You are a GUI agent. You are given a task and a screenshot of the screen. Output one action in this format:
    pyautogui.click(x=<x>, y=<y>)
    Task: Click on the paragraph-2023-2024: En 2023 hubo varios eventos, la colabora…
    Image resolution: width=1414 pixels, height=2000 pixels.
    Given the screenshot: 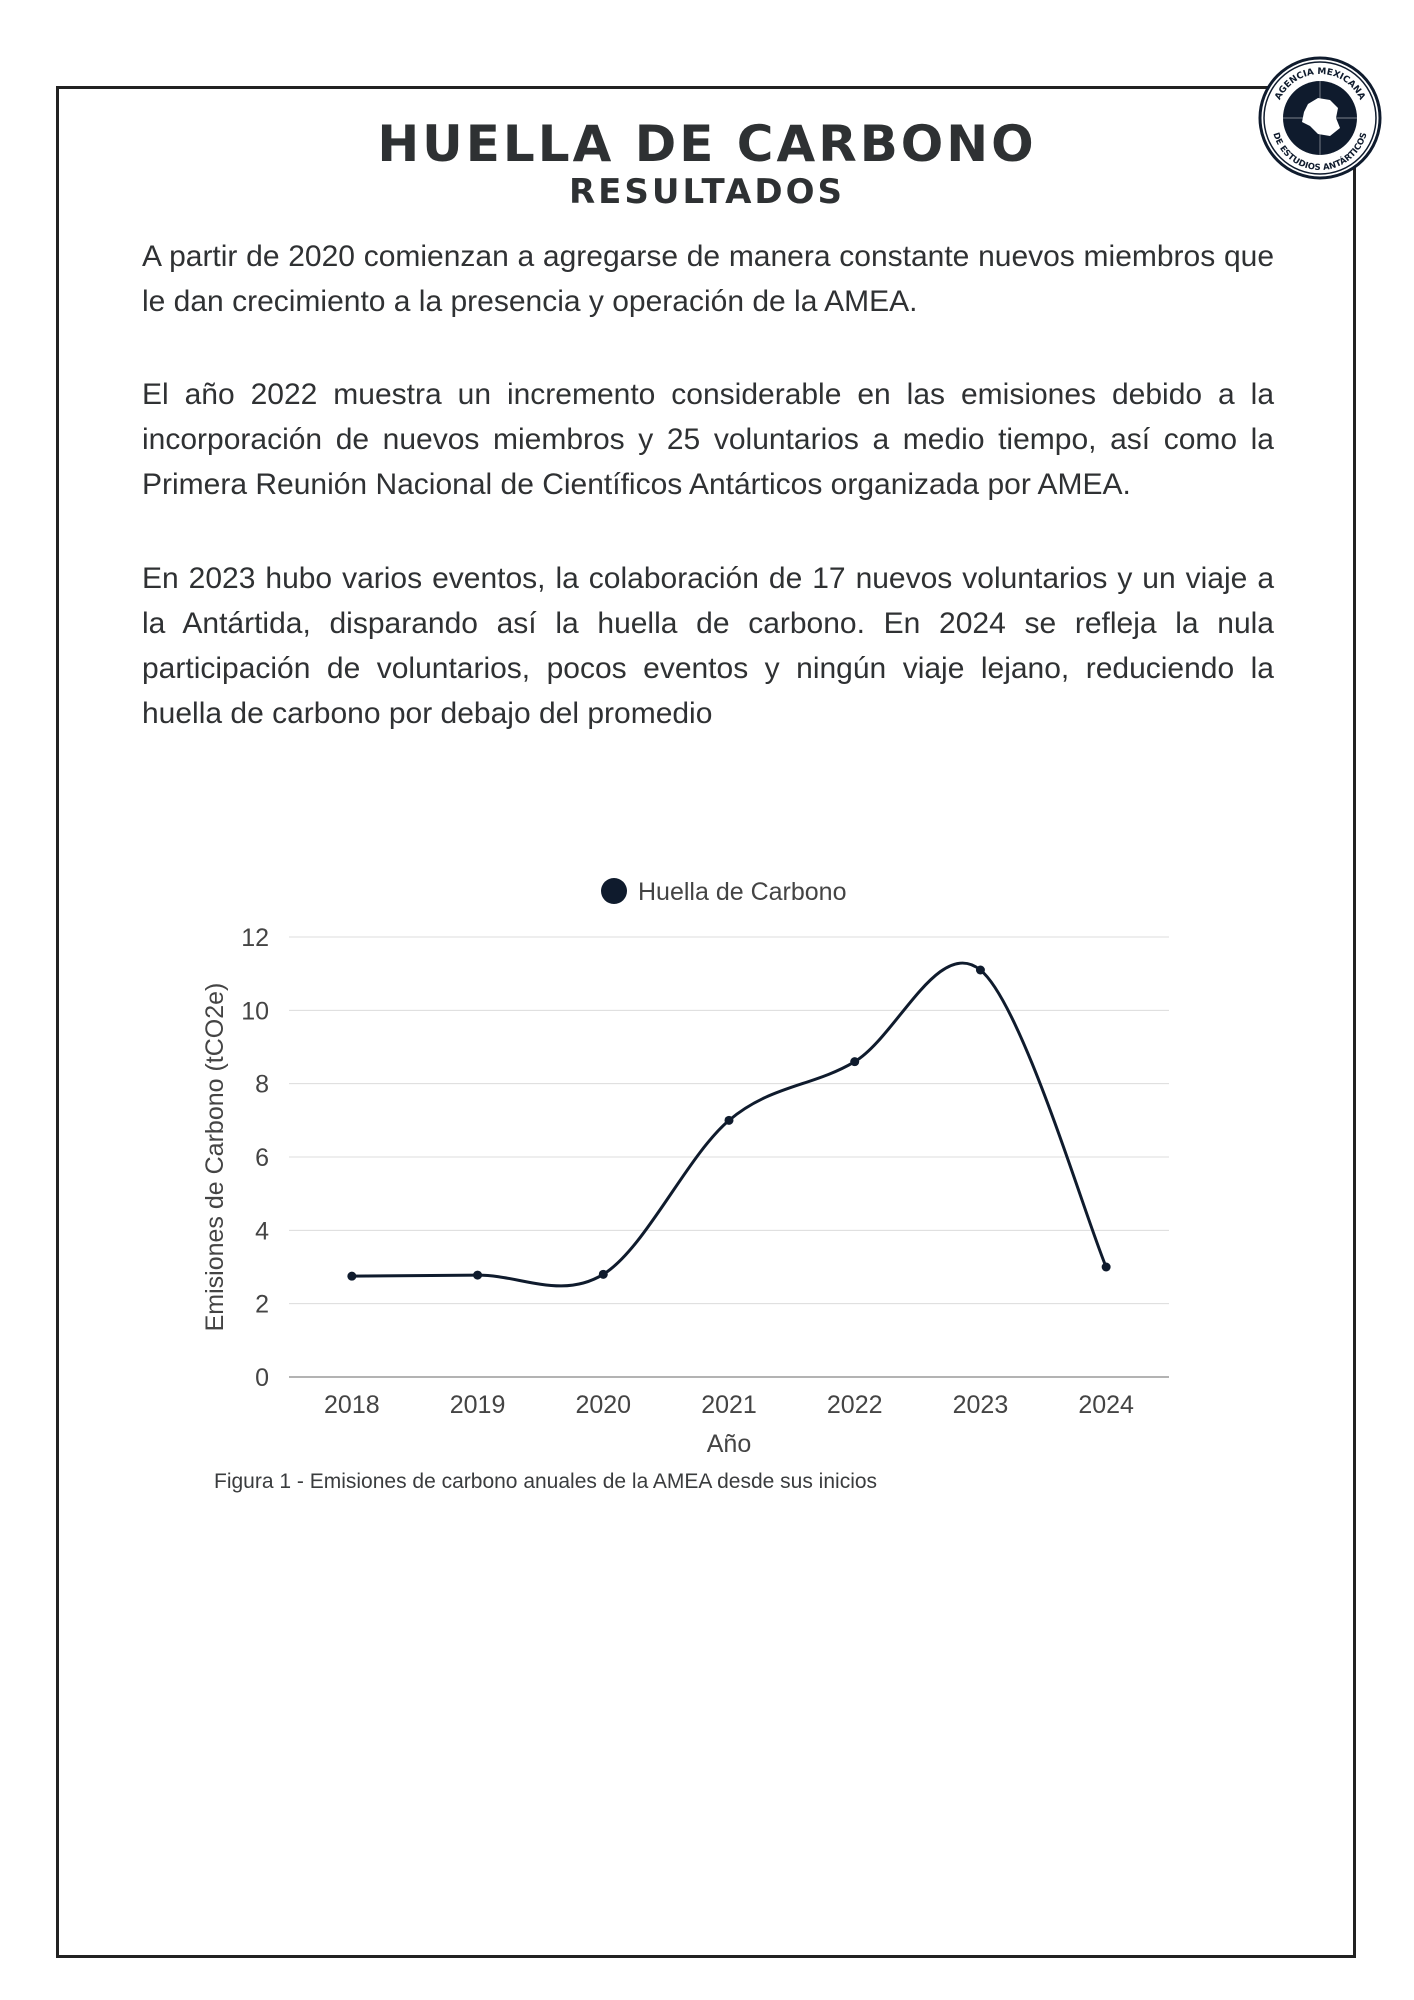 What is the action you would take?
    pyautogui.click(x=708, y=646)
    